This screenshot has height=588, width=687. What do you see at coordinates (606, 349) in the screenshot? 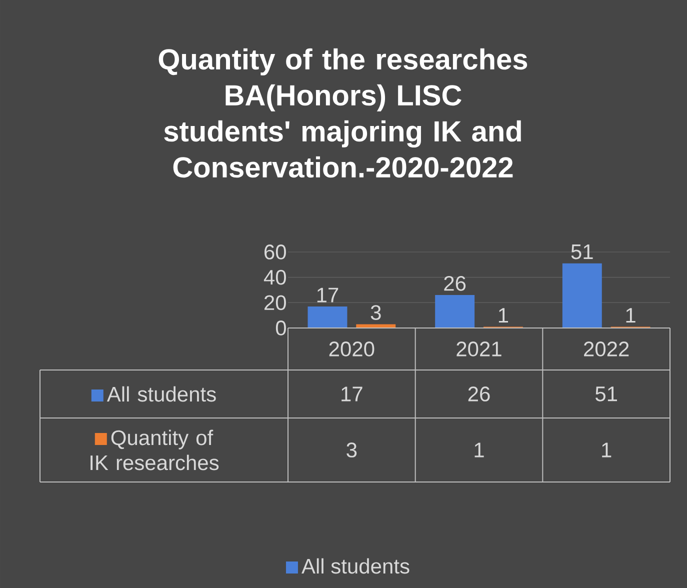
I see `x-tick-label: 2022` at bounding box center [606, 349].